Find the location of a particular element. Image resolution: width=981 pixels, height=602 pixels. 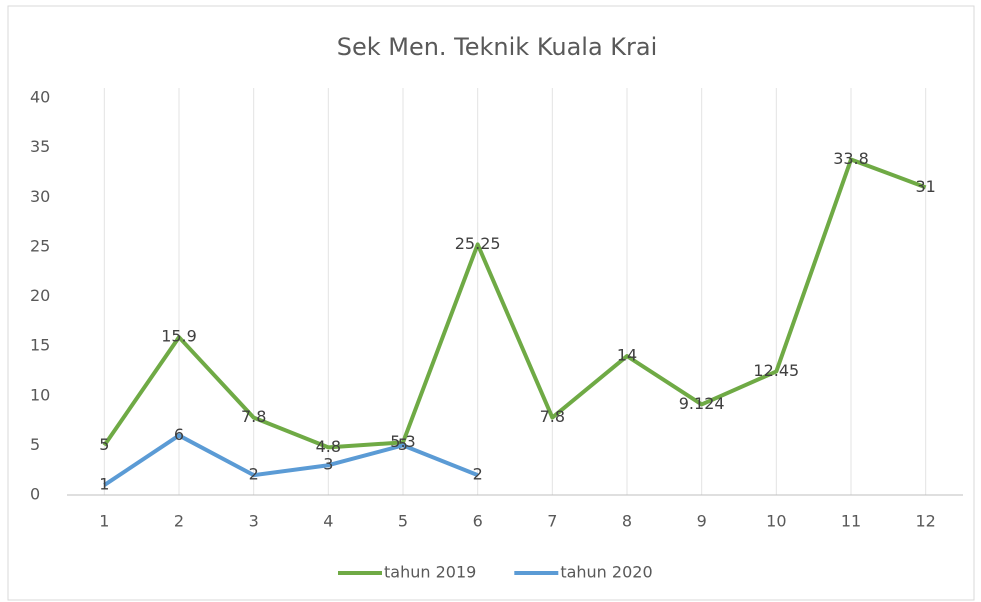

data-label: 31 is located at coordinates (925, 186).